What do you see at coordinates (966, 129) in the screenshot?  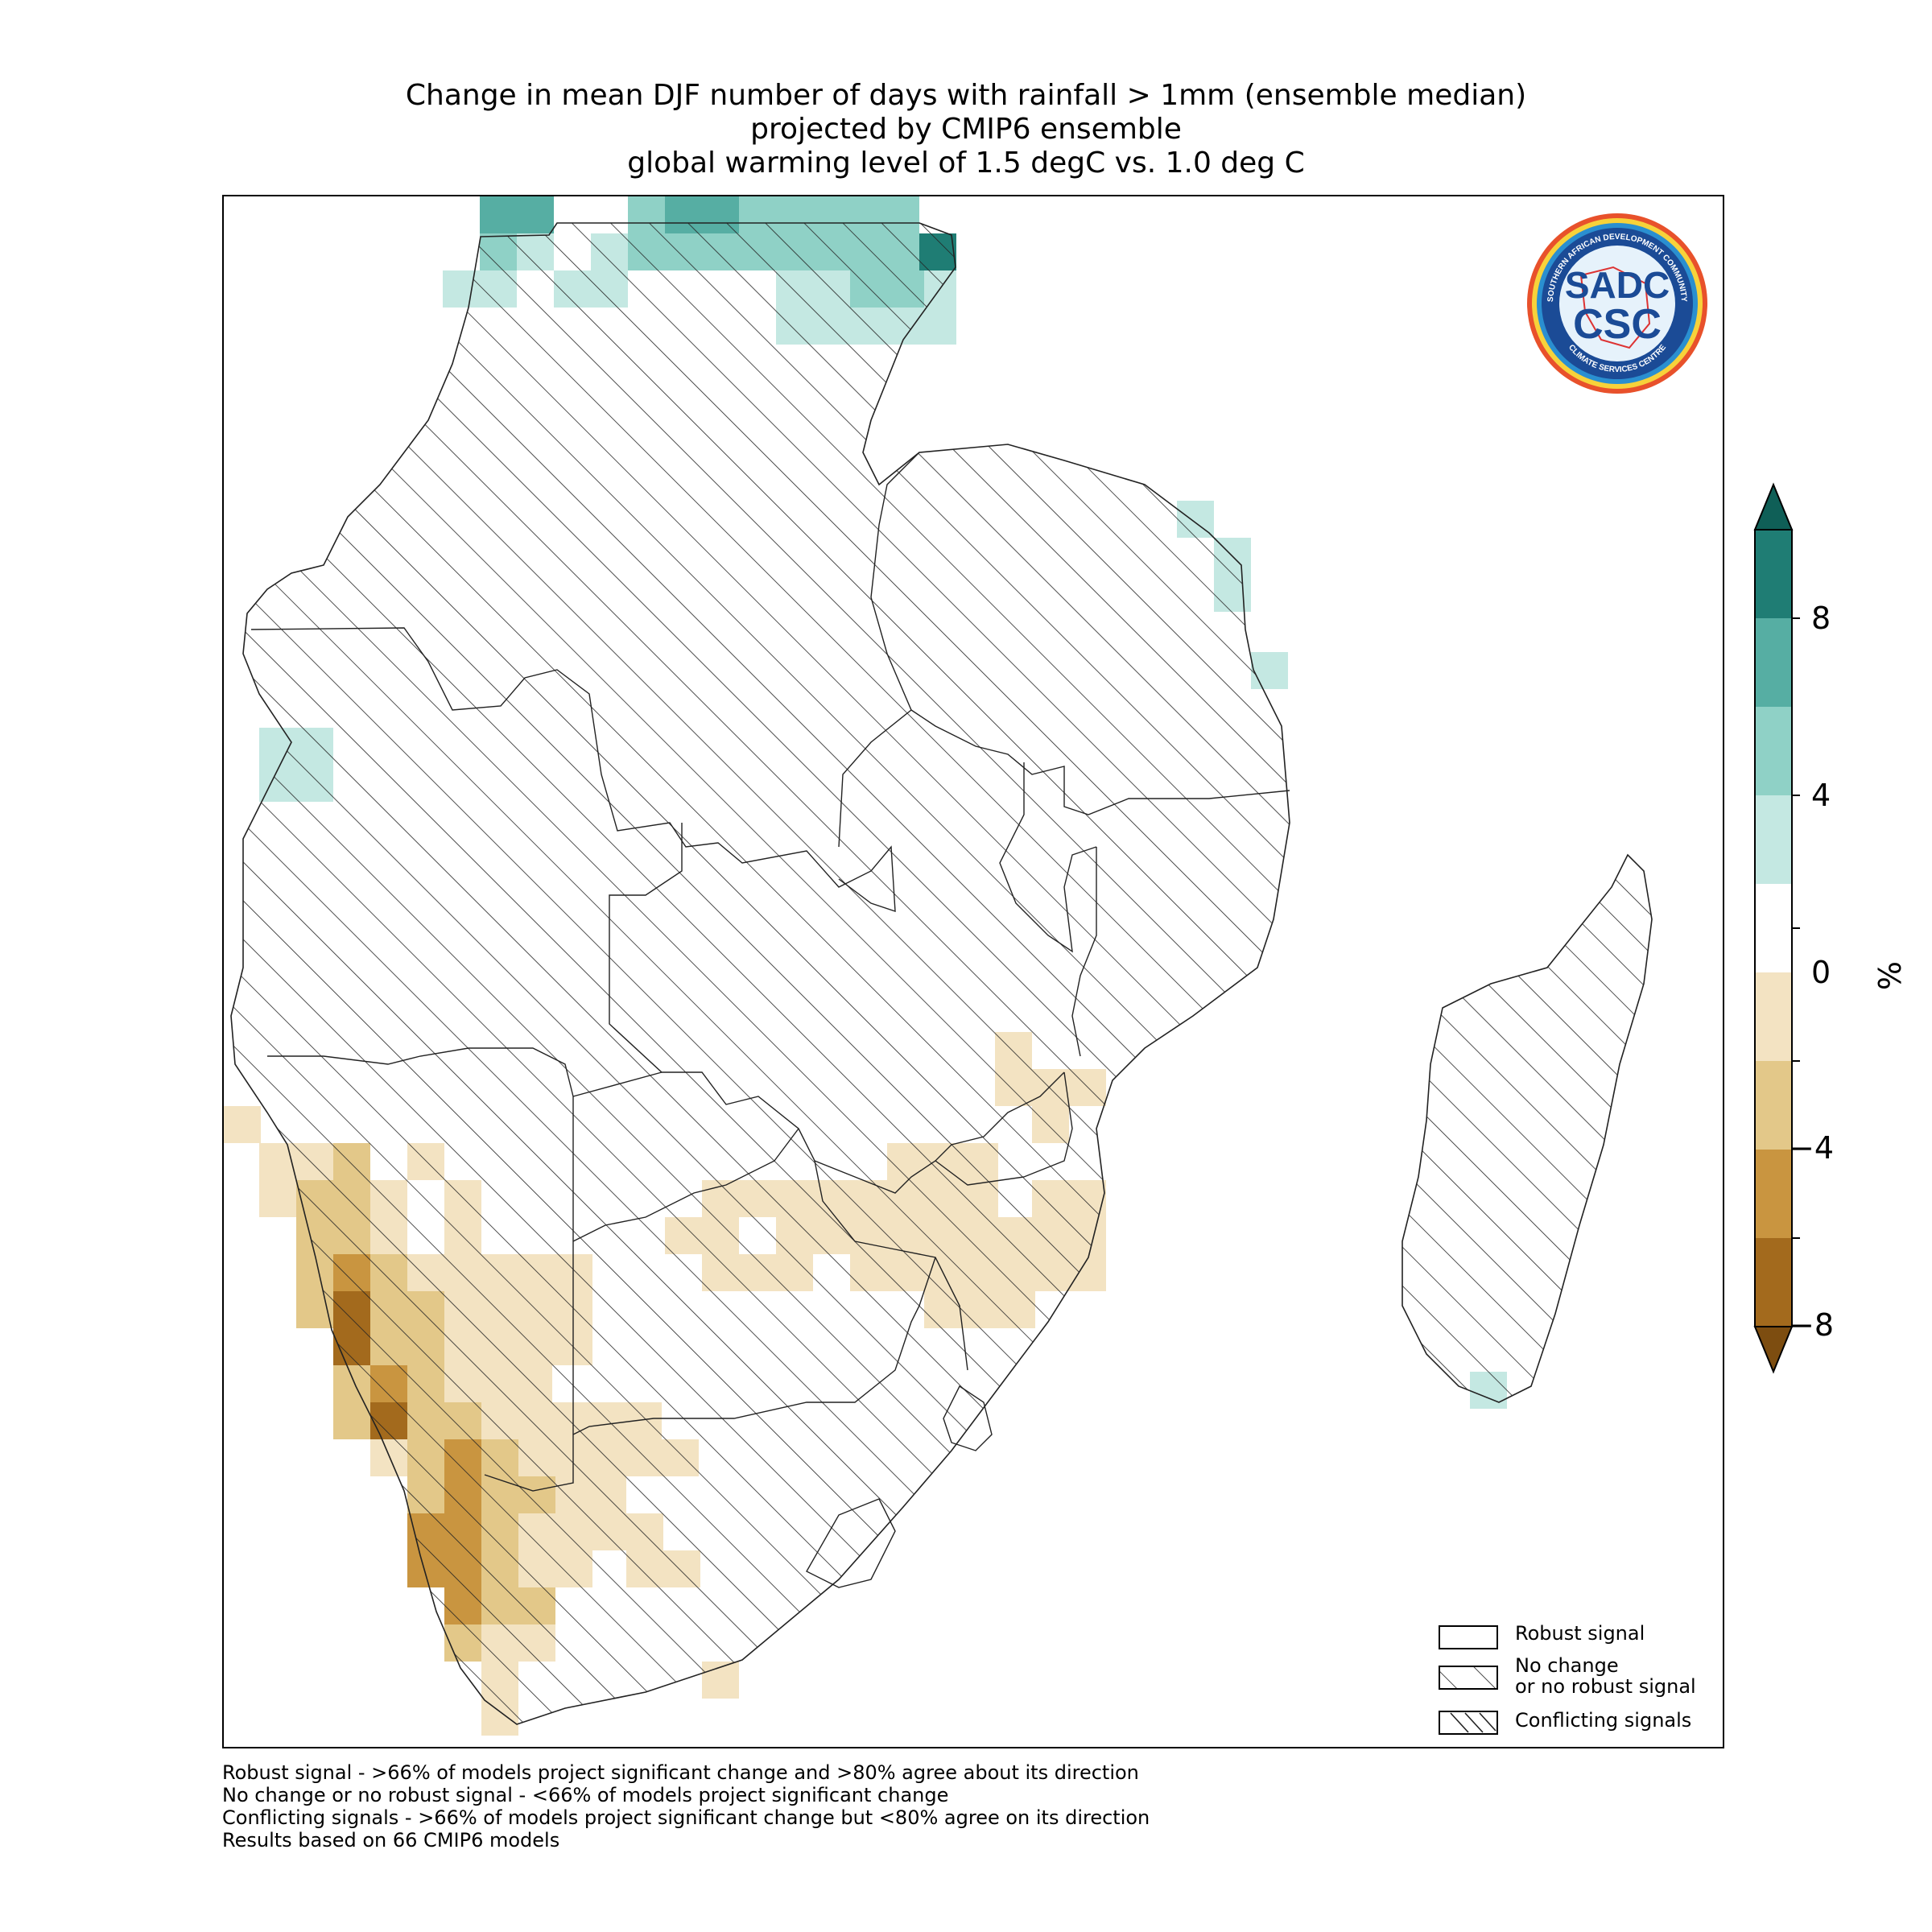 I see `title-line-2: projected by CMIP6 ensemble` at bounding box center [966, 129].